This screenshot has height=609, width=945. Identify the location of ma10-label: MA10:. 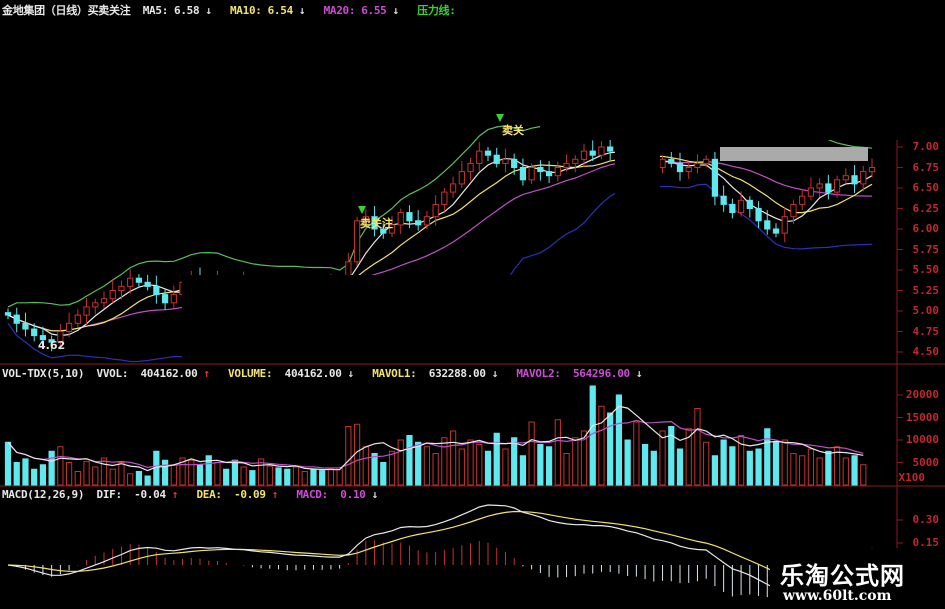
(245, 10).